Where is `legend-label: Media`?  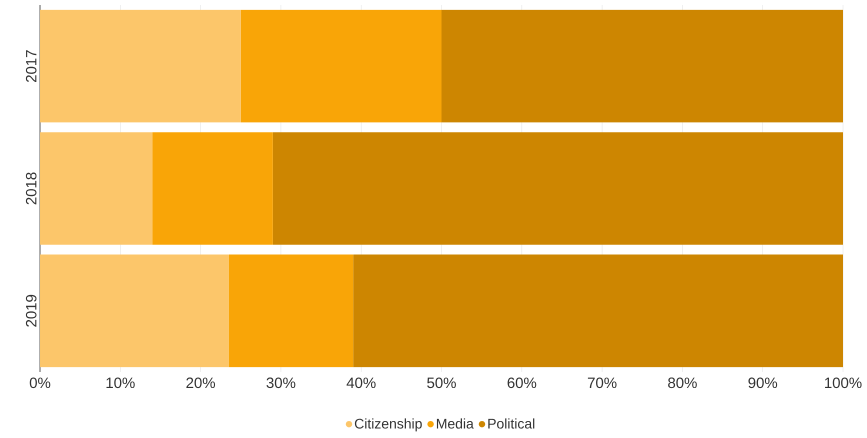
legend-label: Media is located at coordinates (455, 423).